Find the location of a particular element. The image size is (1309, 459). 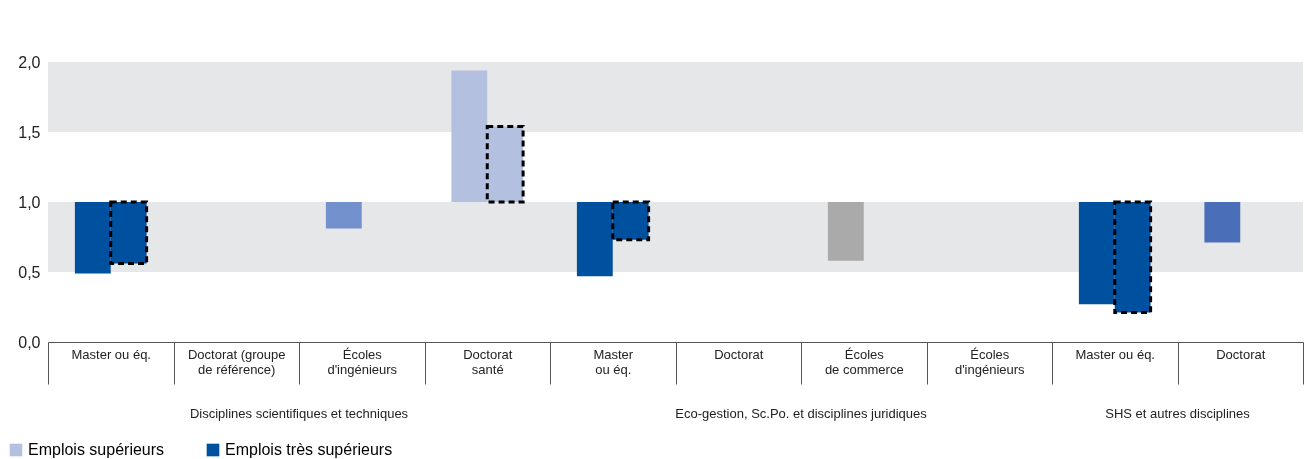

text: Disciplines scientifiques et techniques is located at coordinates (299, 413).